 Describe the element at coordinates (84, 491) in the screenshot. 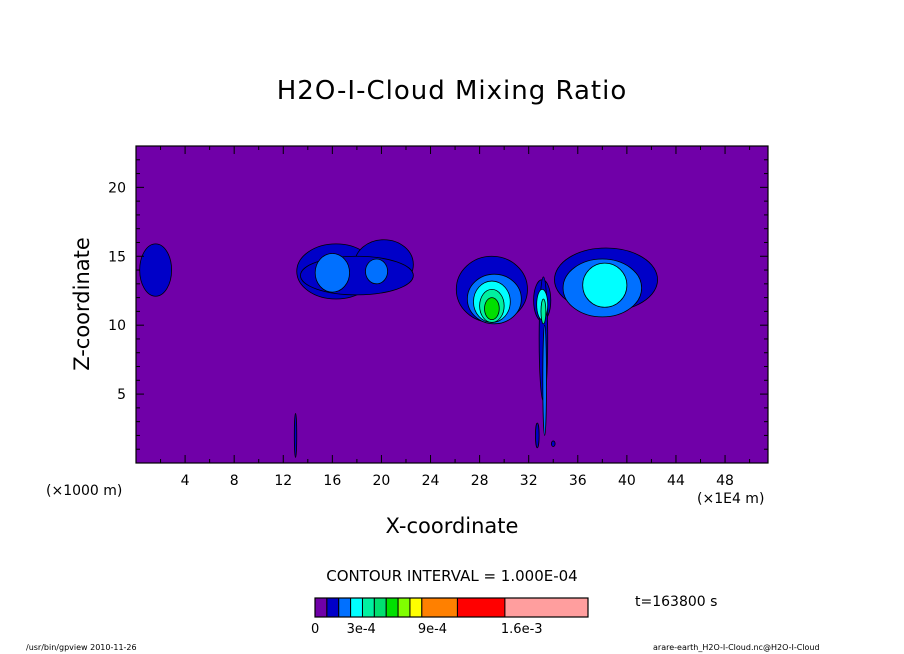

I see `x-axis-unit-left: (×1000 m)` at that location.